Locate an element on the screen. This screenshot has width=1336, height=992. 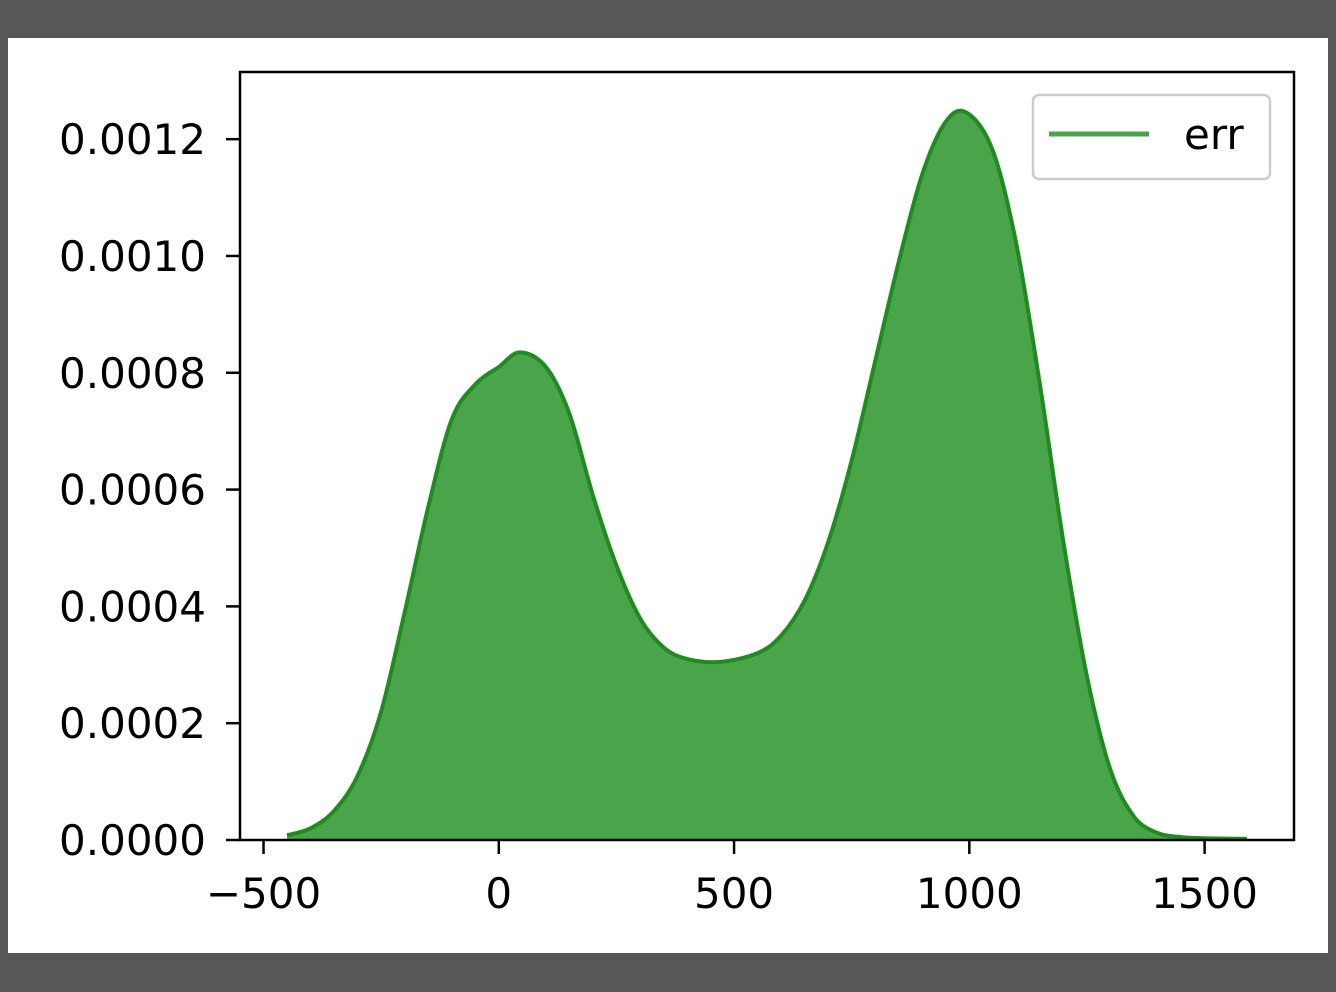
legend-box is located at coordinates (1151, 137).